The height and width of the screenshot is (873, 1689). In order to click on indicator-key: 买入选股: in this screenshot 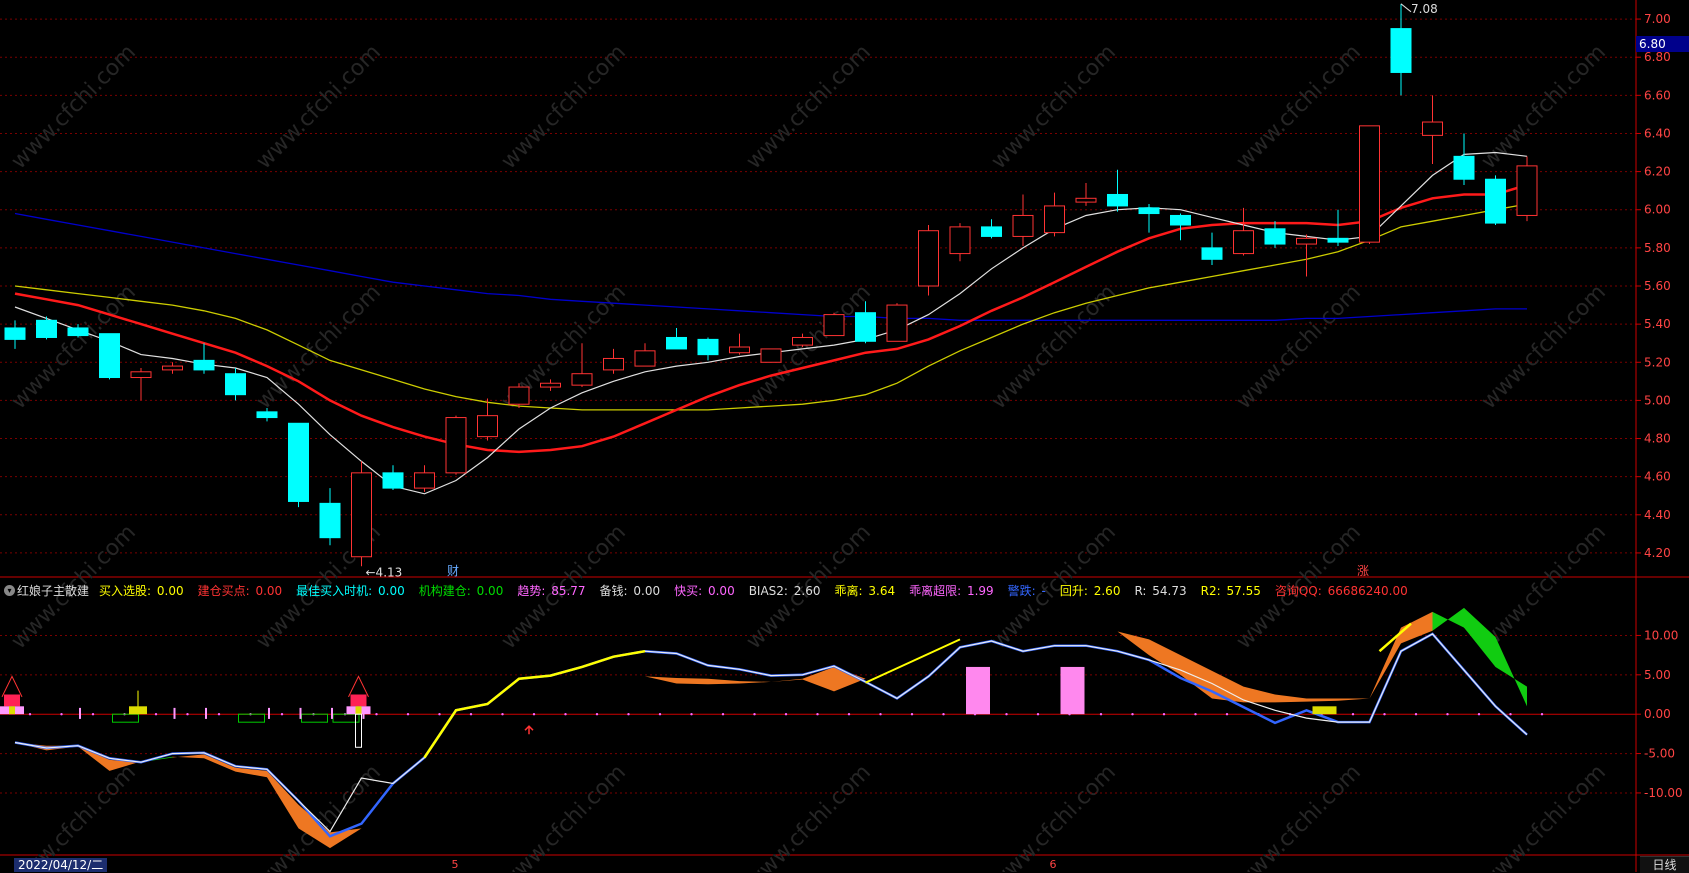, I will do `click(127, 590)`.